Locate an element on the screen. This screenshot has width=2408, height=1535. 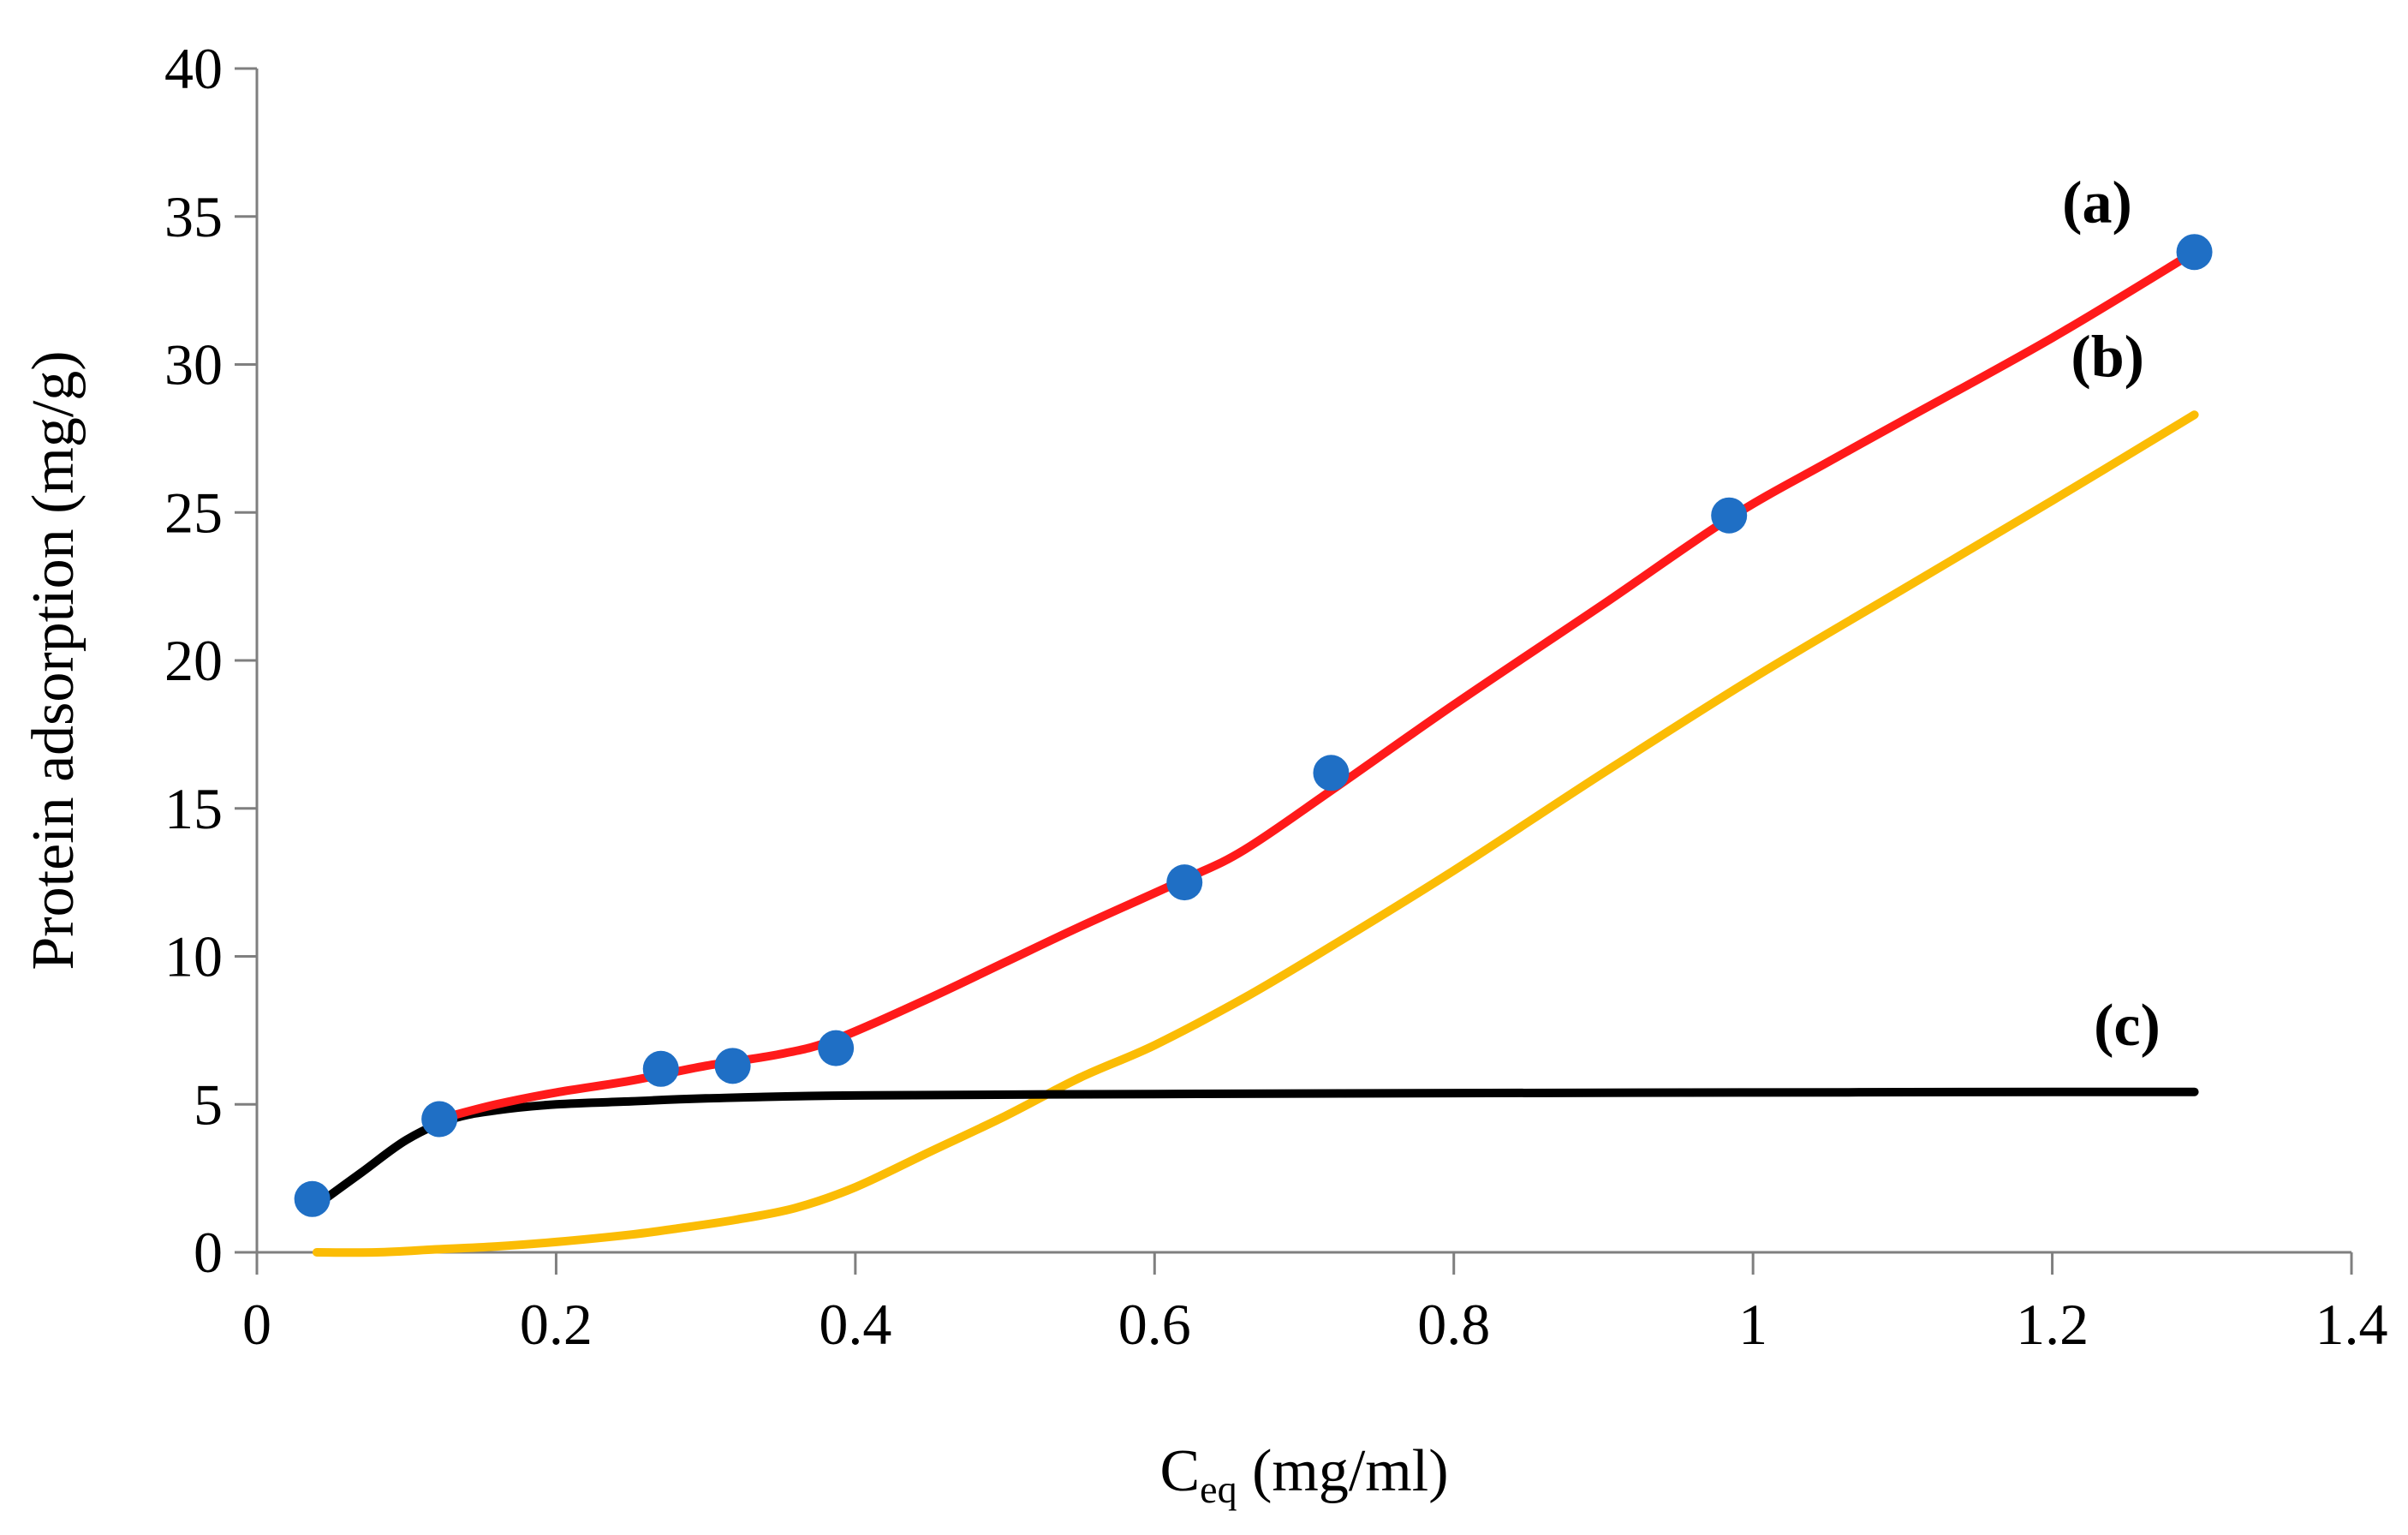
x-tick-label: 0.6 is located at coordinates (1155, 1324).